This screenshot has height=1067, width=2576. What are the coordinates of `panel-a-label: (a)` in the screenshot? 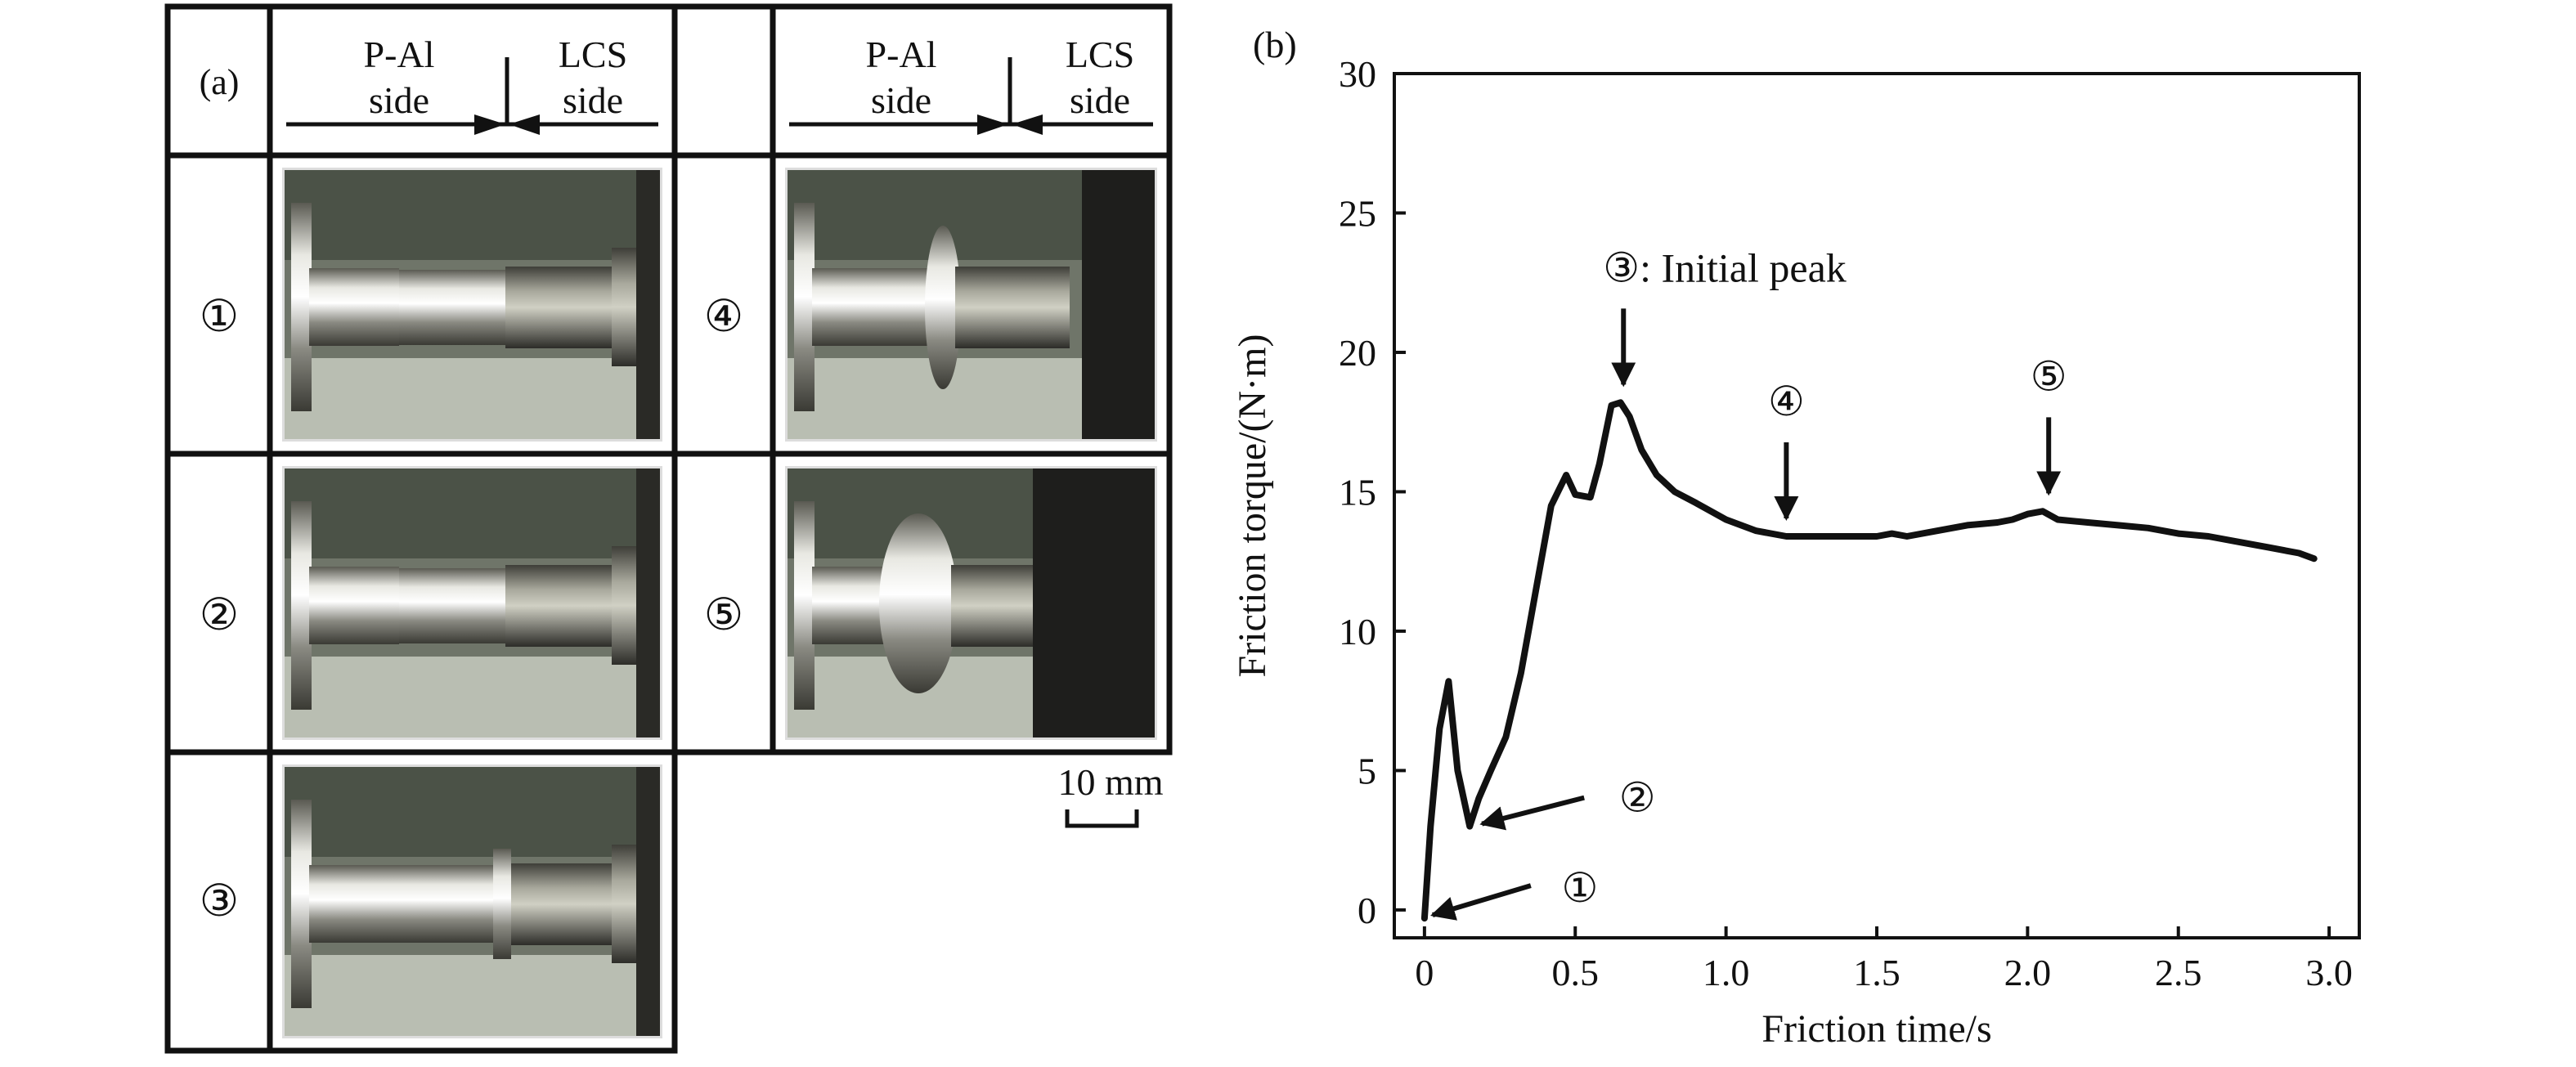 It's located at (220, 82).